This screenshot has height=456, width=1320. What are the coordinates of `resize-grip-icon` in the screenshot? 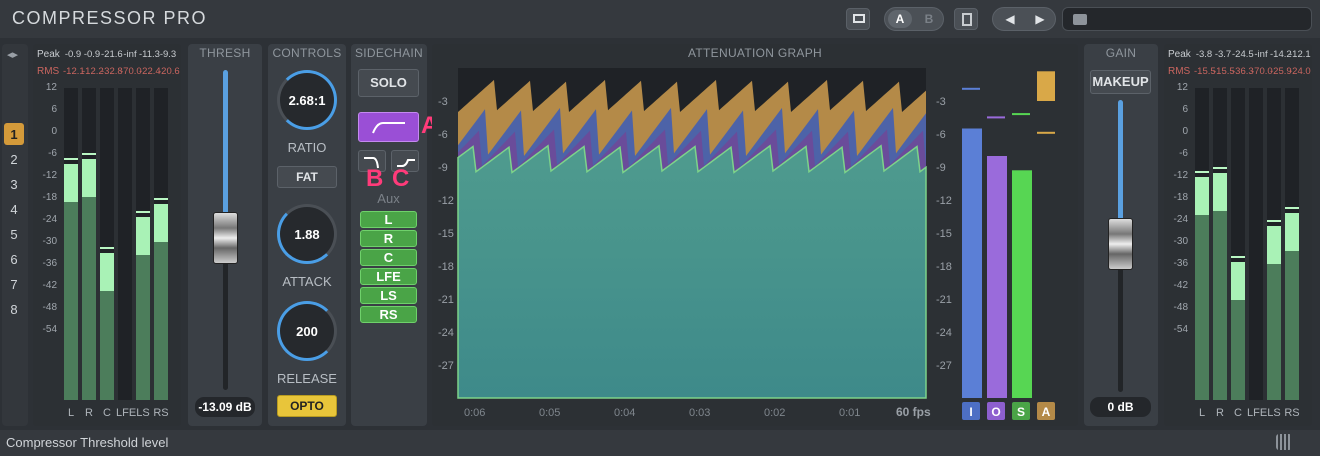 It's located at (1284, 442).